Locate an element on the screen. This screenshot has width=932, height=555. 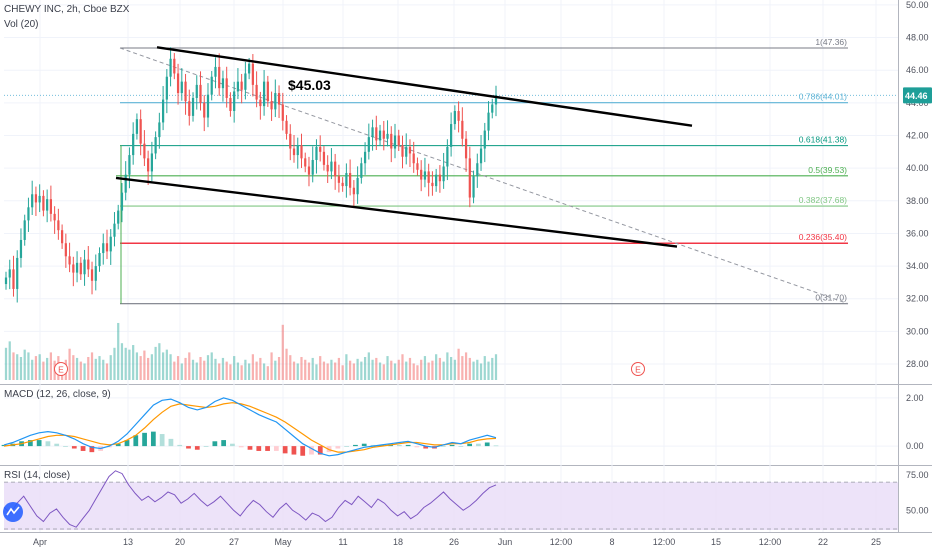
time-tick-label: 11 is located at coordinates (342, 542).